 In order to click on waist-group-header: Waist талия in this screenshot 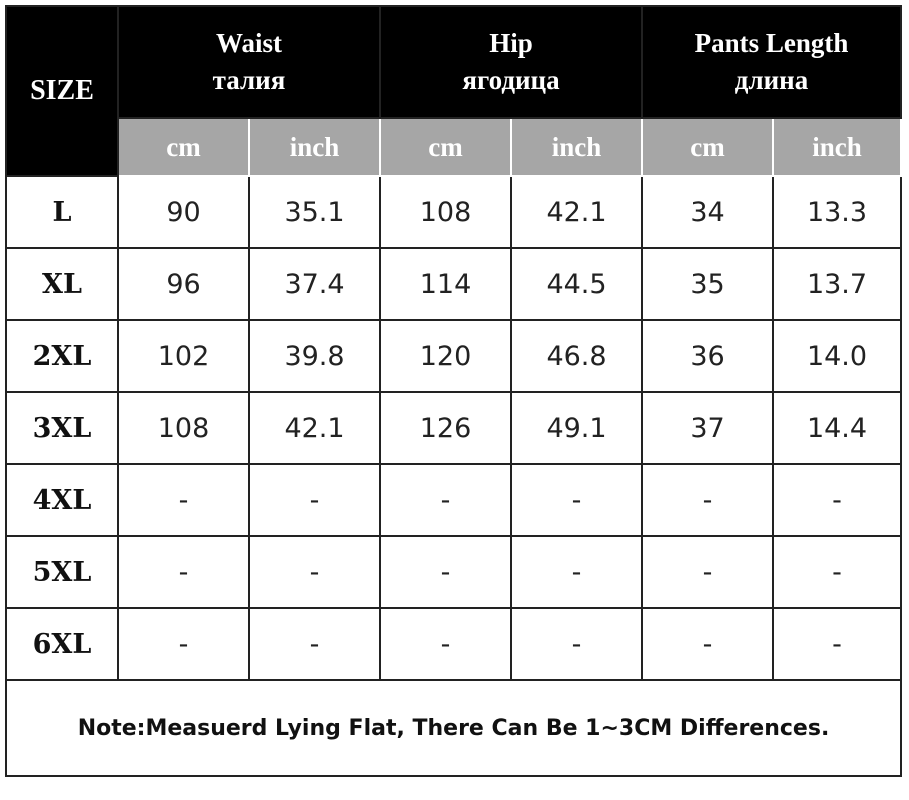, I will do `click(249, 62)`.